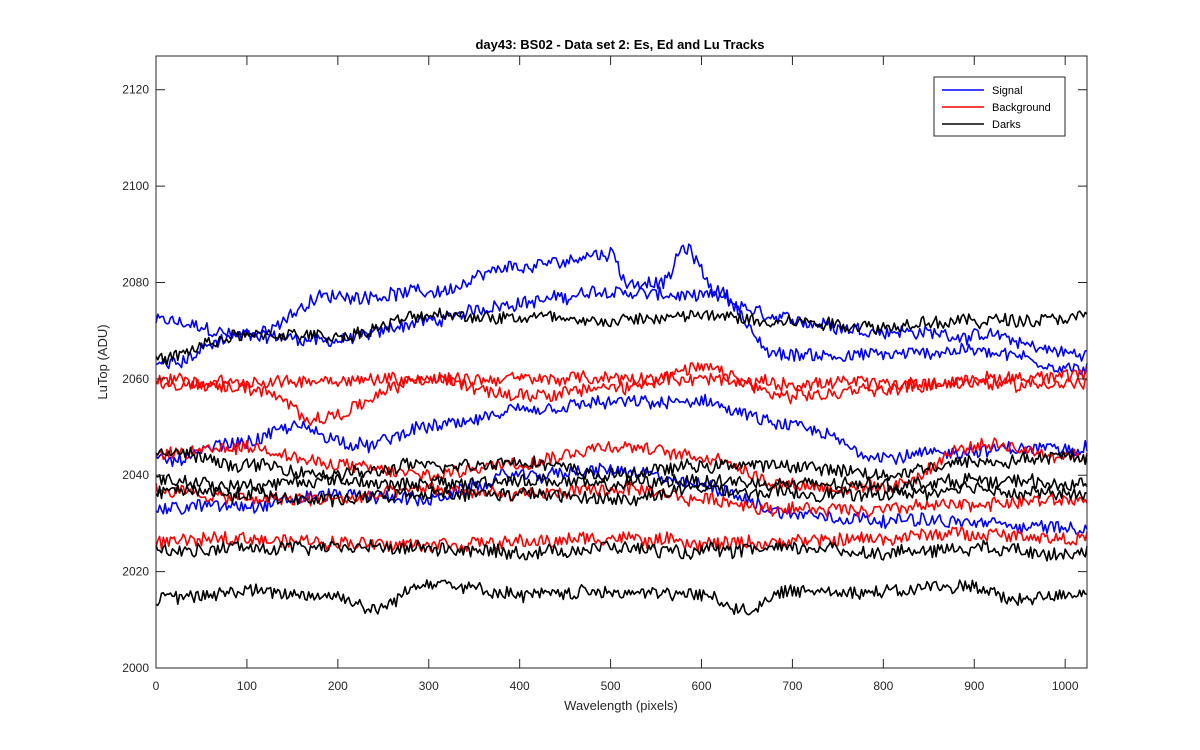 Image resolution: width=1200 pixels, height=750 pixels. I want to click on x-tick-label: 700, so click(792, 686).